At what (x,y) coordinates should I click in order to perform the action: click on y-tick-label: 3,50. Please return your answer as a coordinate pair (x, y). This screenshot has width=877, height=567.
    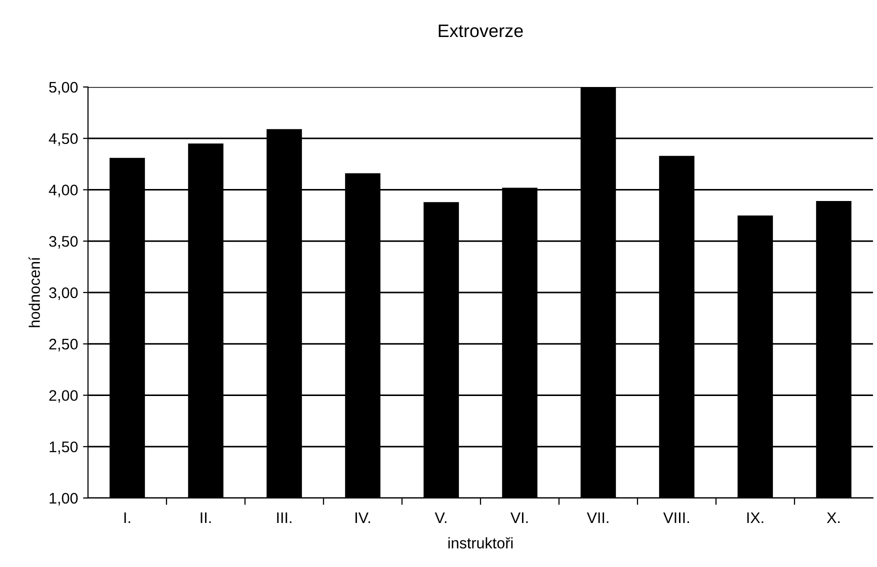
    Looking at the image, I should click on (63, 242).